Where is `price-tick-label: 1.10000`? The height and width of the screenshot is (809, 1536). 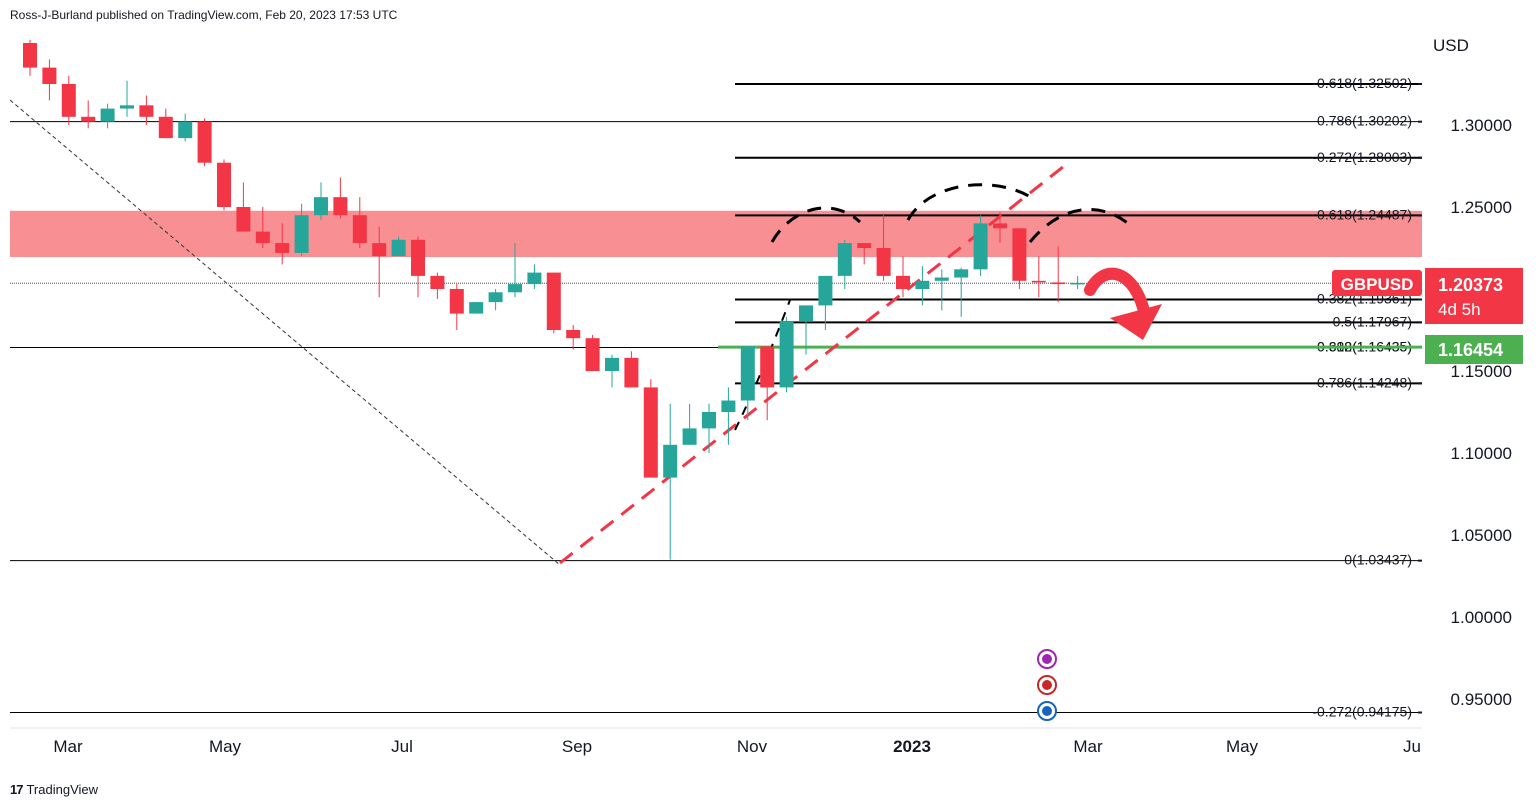
price-tick-label: 1.10000 is located at coordinates (1481, 453).